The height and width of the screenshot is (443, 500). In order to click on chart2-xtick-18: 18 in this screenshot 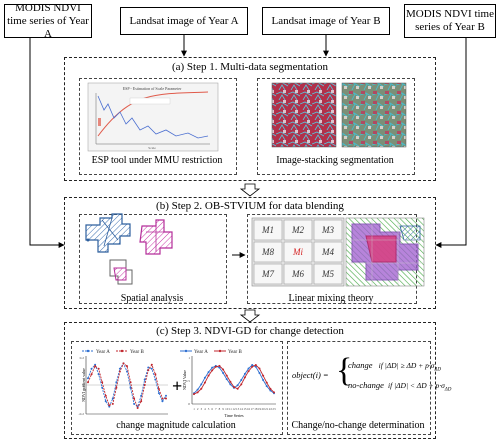, I will do `click(256, 409)`.